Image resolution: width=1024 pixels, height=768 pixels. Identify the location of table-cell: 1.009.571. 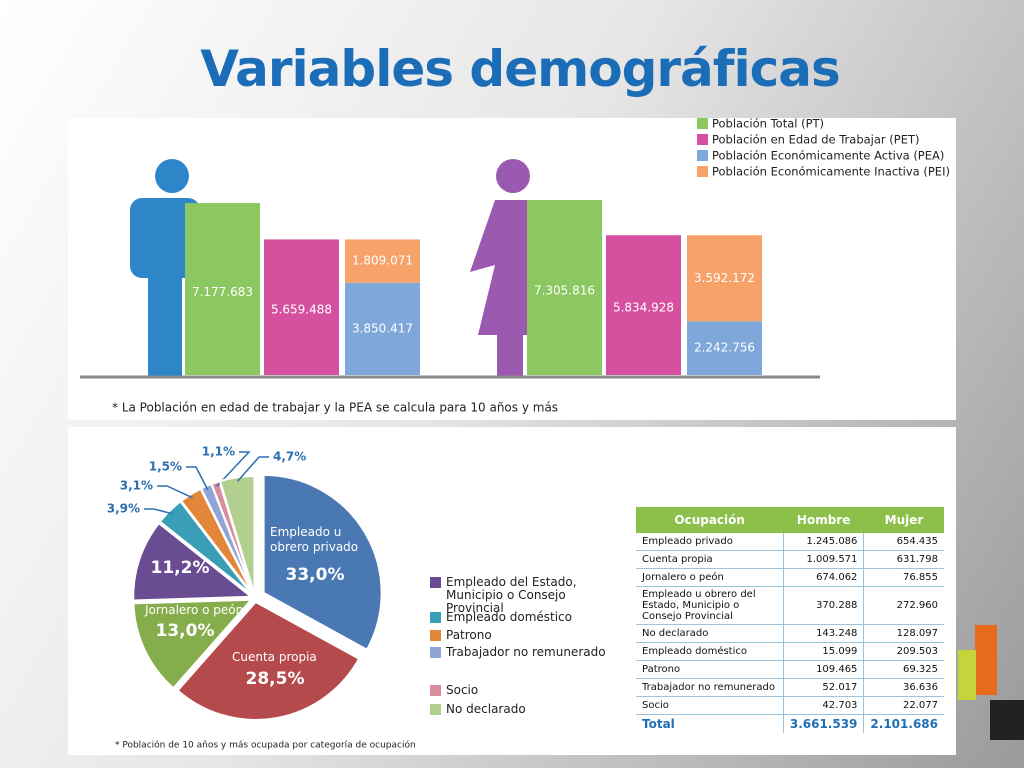
(823, 559).